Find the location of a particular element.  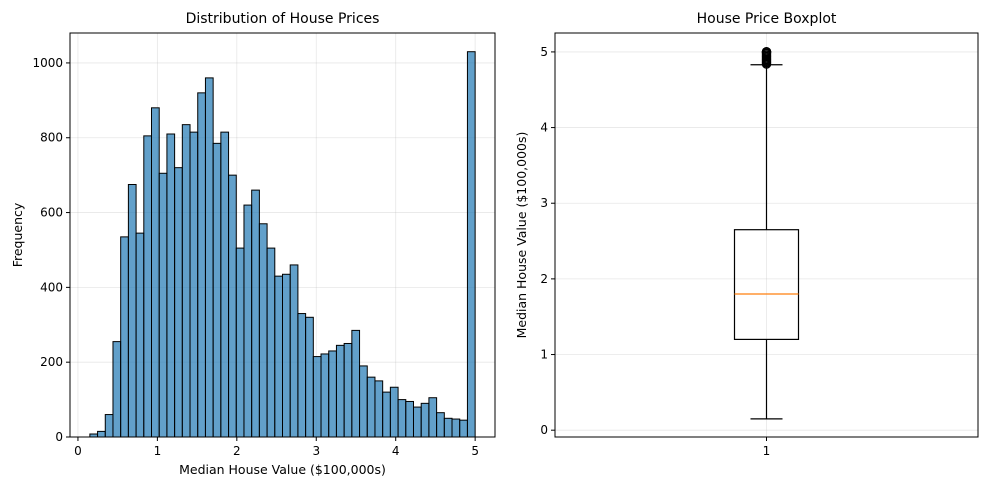

histogram-x-tick-label: 3 is located at coordinates (316, 451).